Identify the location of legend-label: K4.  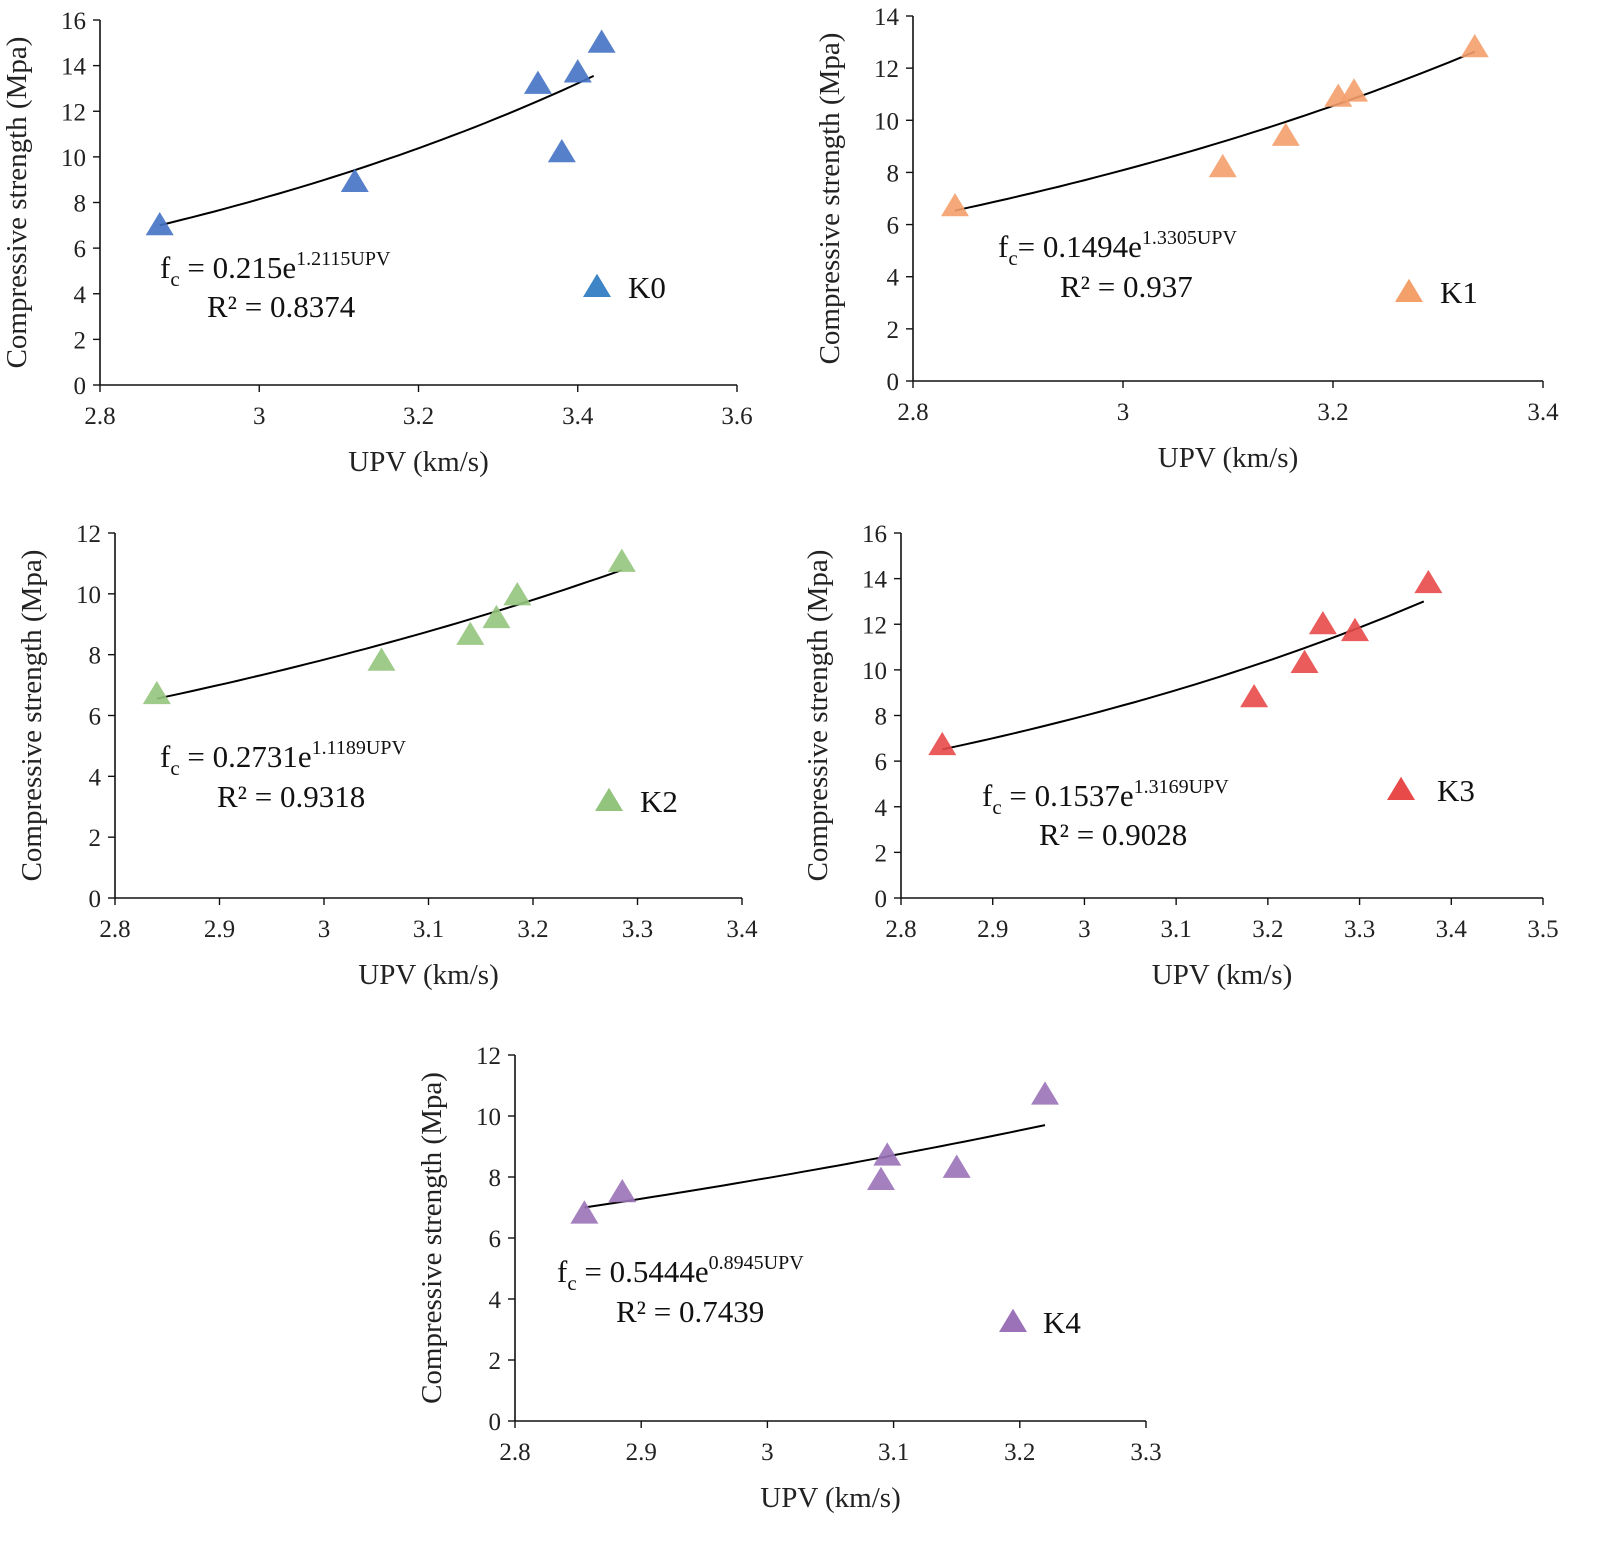
(1062, 1322).